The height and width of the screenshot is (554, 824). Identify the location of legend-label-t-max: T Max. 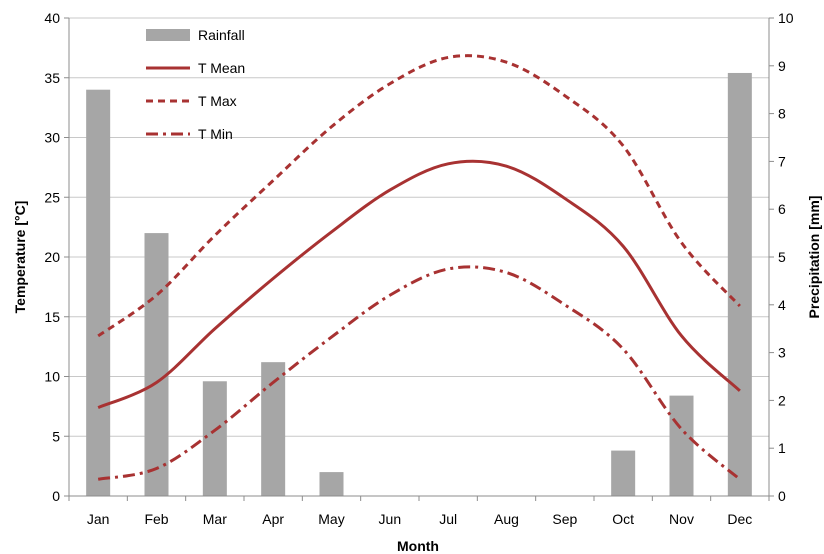
(217, 101).